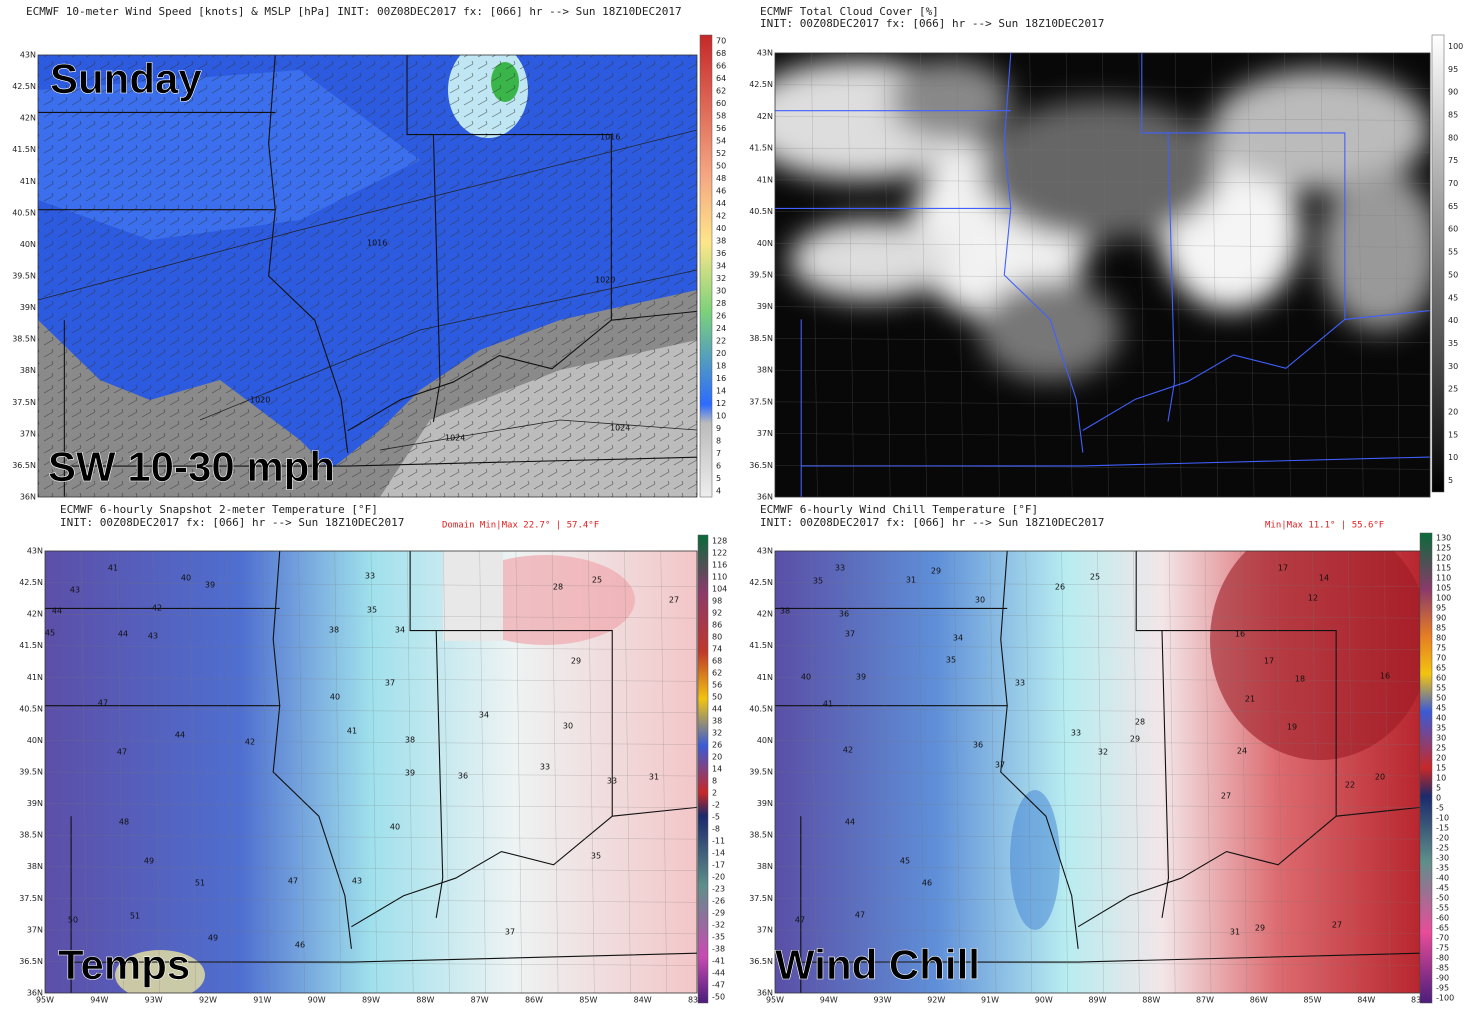  I want to click on colorbar-label: 74, so click(717, 649).